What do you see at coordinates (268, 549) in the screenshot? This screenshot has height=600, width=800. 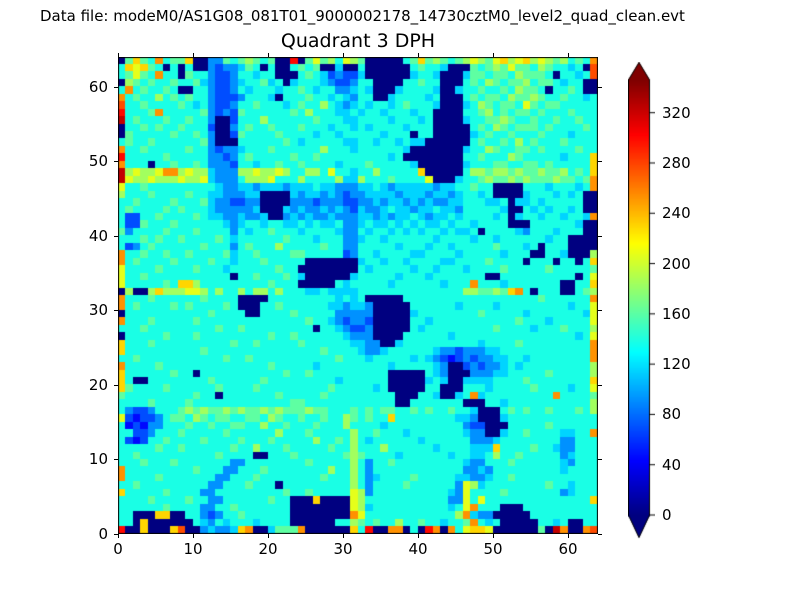 I see `x-tick-label: 20` at bounding box center [268, 549].